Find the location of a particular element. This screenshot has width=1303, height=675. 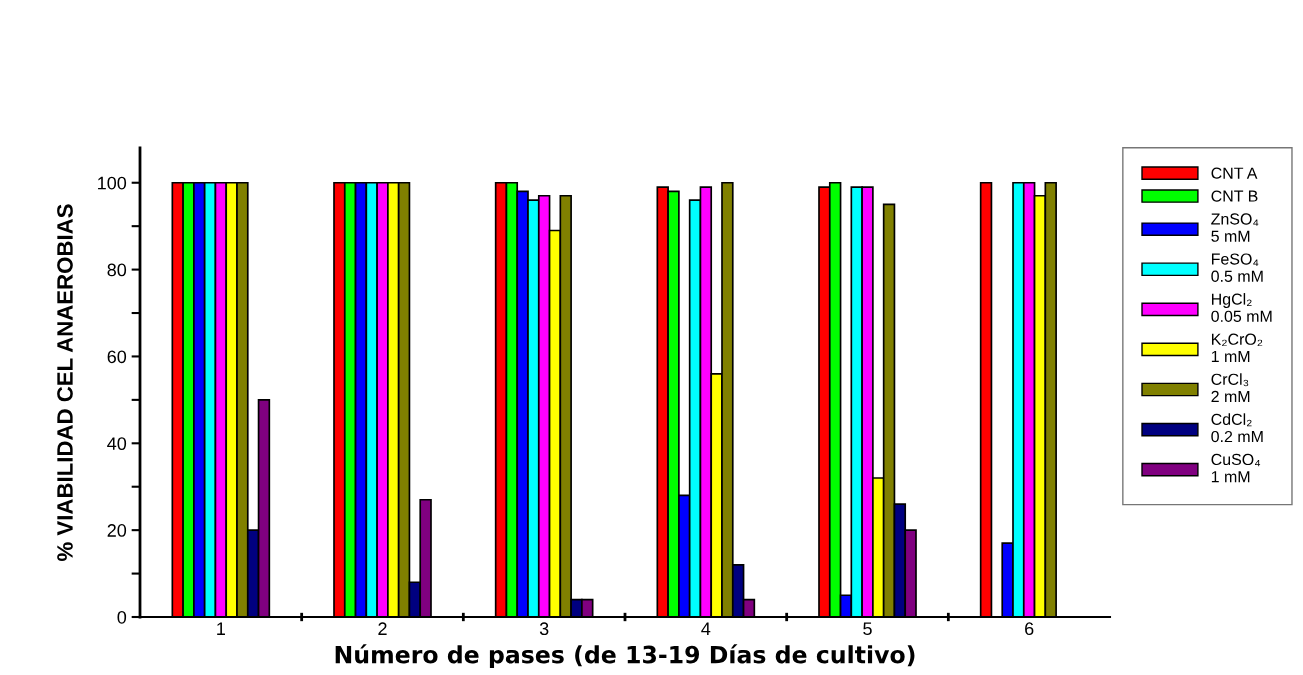

legend-label: FeSO₄ 0.5 mM is located at coordinates (1237, 267).